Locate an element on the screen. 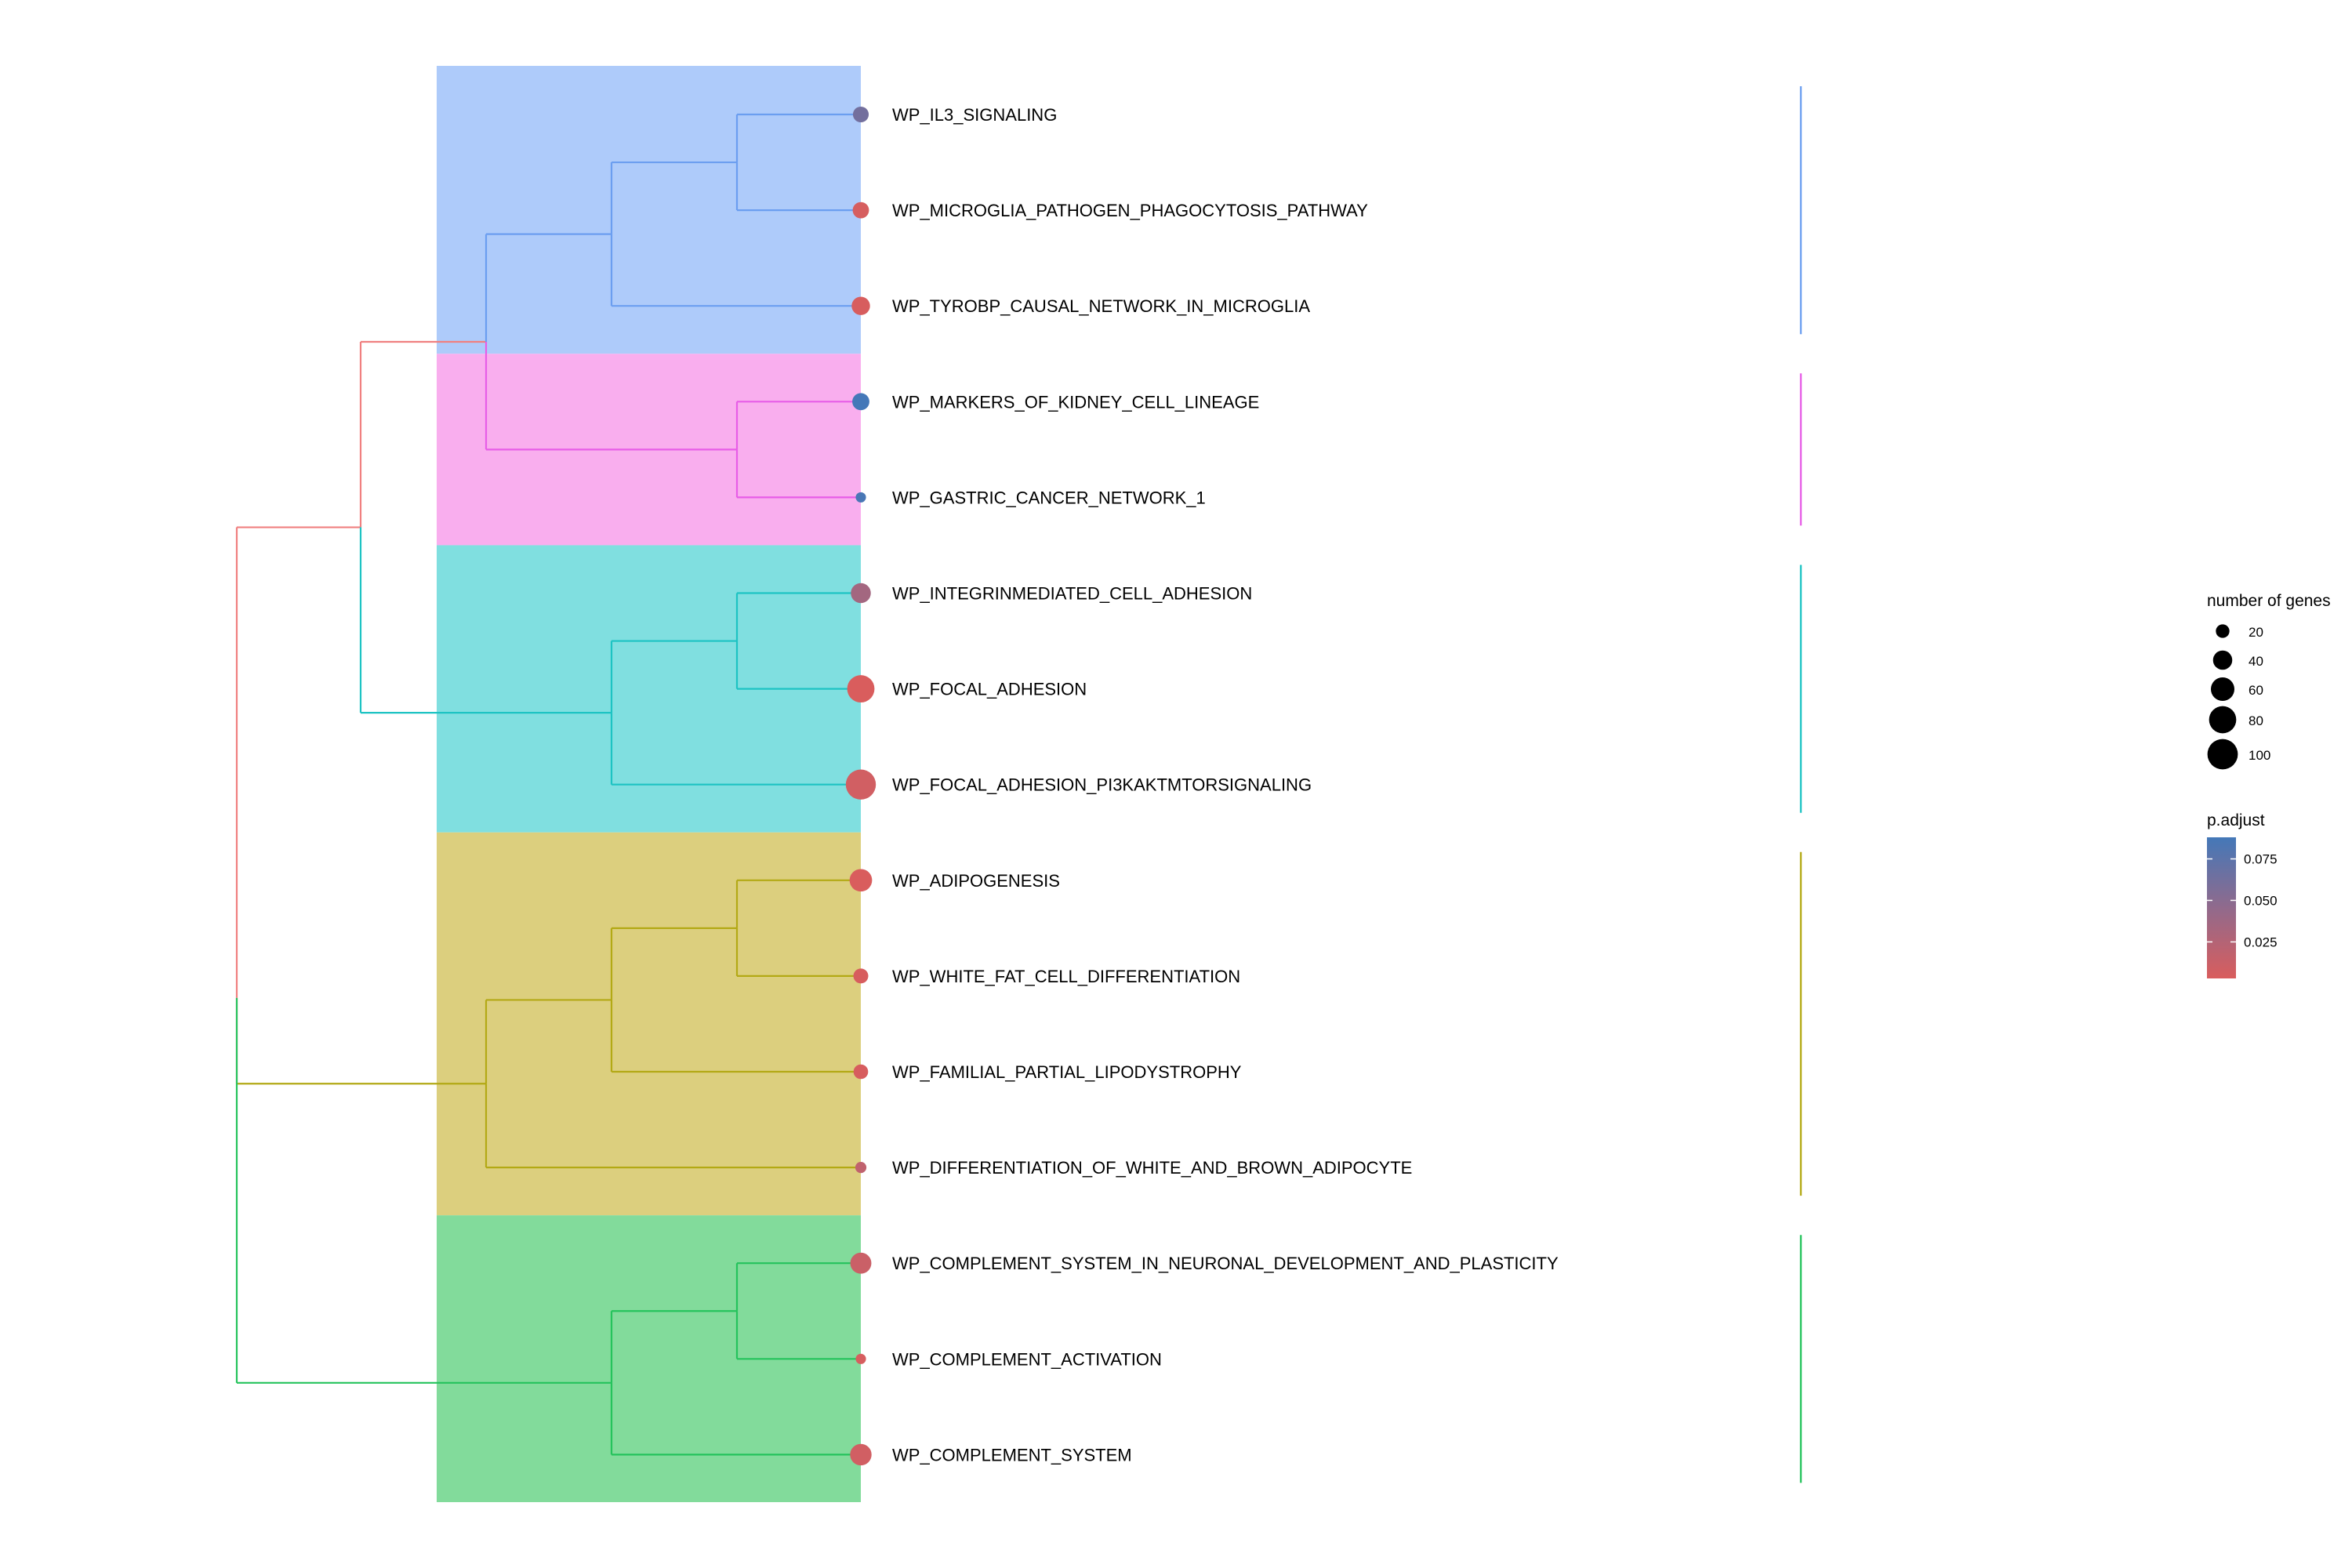  term-label: WP_ADIPOGENESIS is located at coordinates (976, 881).